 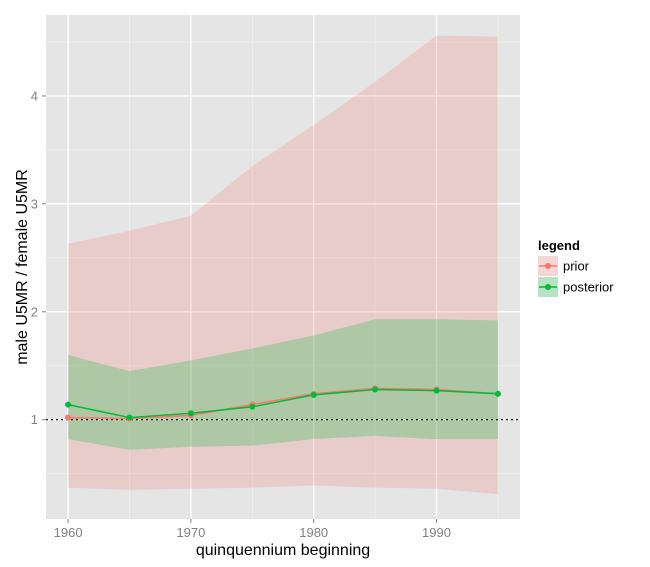 I want to click on series-points, so click(x=283, y=403).